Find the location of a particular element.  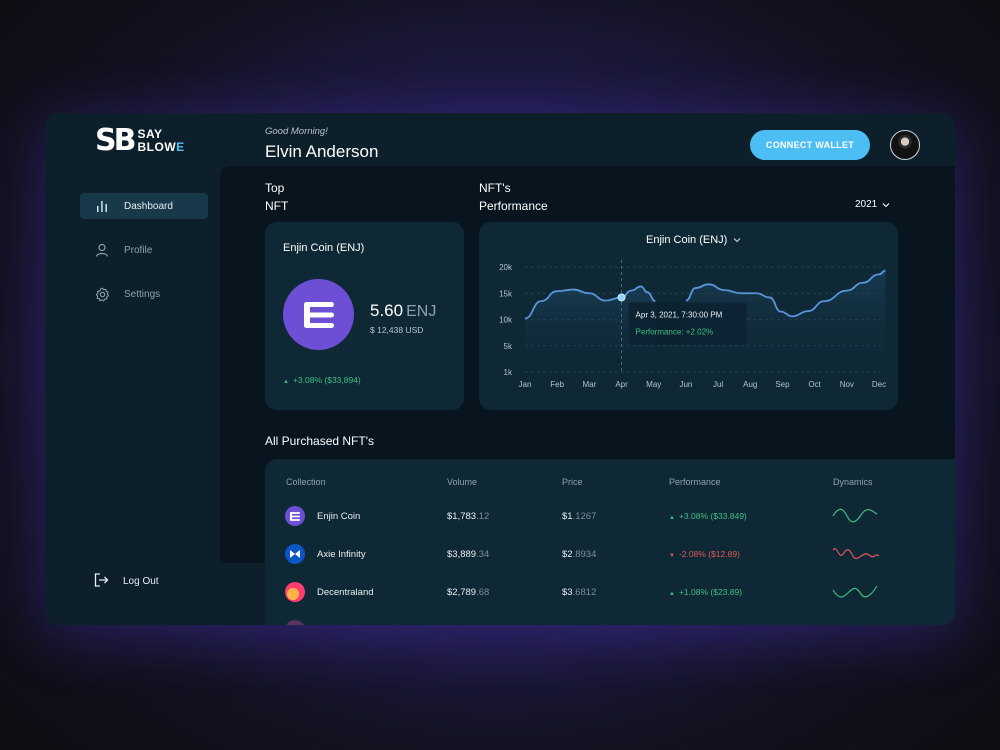

logo-text: SAY BLOWE is located at coordinates (160, 141).